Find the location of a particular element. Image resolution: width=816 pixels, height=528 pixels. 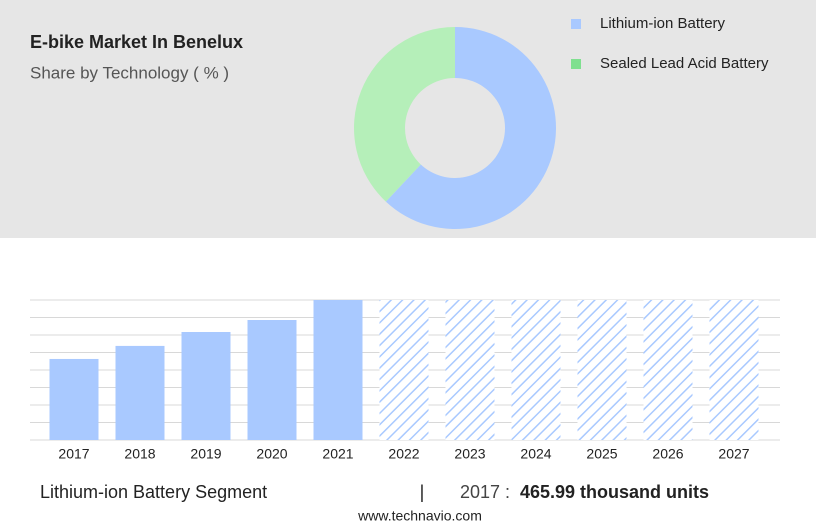

footer-segment: Lithium-ion Battery Segment is located at coordinates (153, 492).